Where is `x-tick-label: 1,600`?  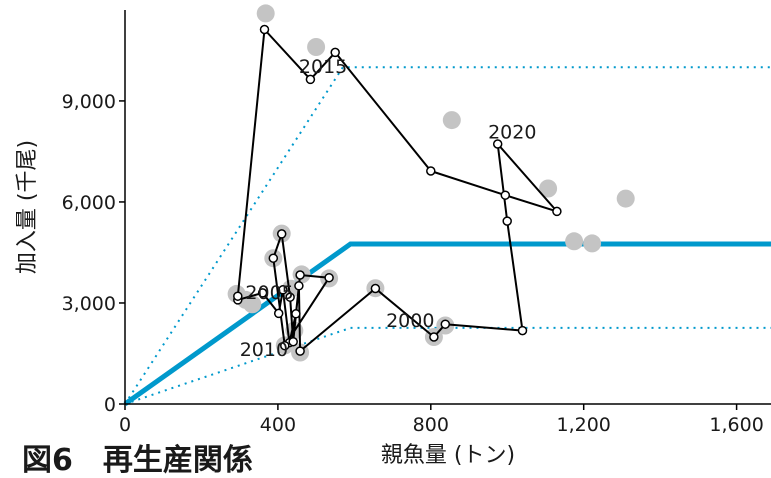 x-tick-label: 1,600 is located at coordinates (736, 425).